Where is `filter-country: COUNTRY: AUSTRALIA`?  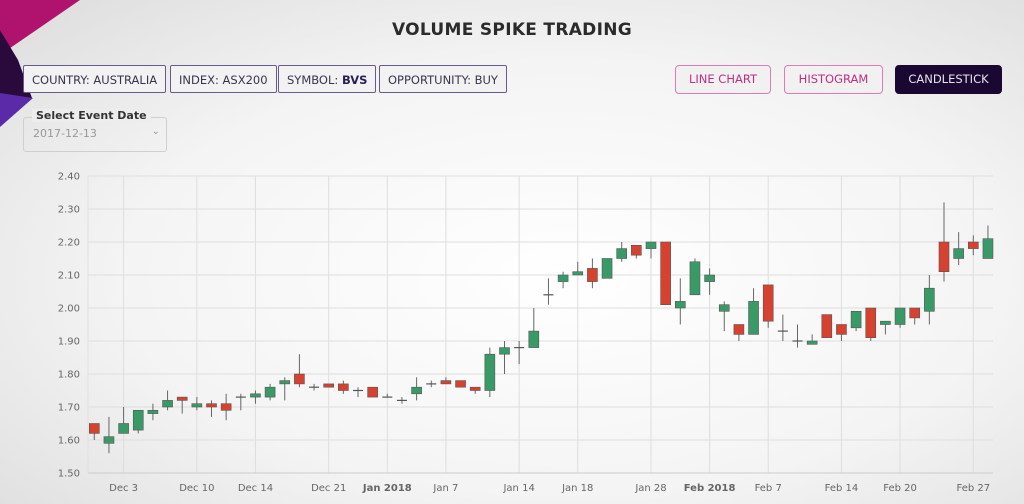 filter-country: COUNTRY: AUSTRALIA is located at coordinates (95, 79).